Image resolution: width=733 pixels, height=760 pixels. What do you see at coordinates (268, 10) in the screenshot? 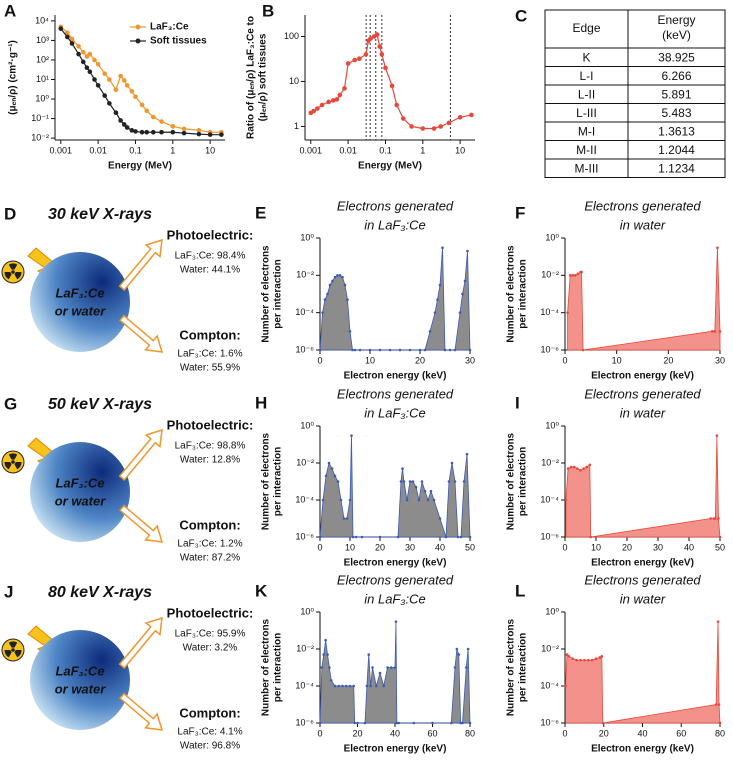
I see `panel-label: B` at bounding box center [268, 10].